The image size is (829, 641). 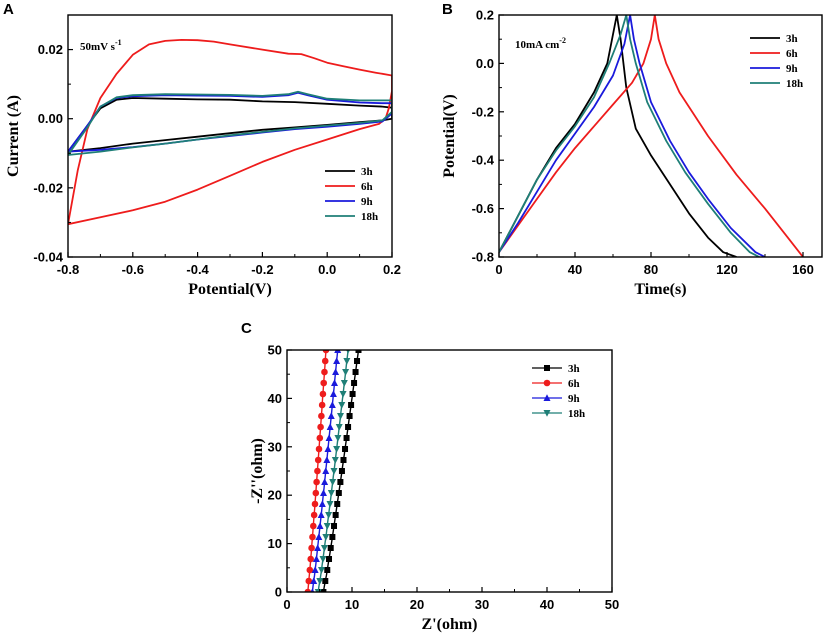 I want to click on x-tick-label: 30, so click(x=482, y=604).